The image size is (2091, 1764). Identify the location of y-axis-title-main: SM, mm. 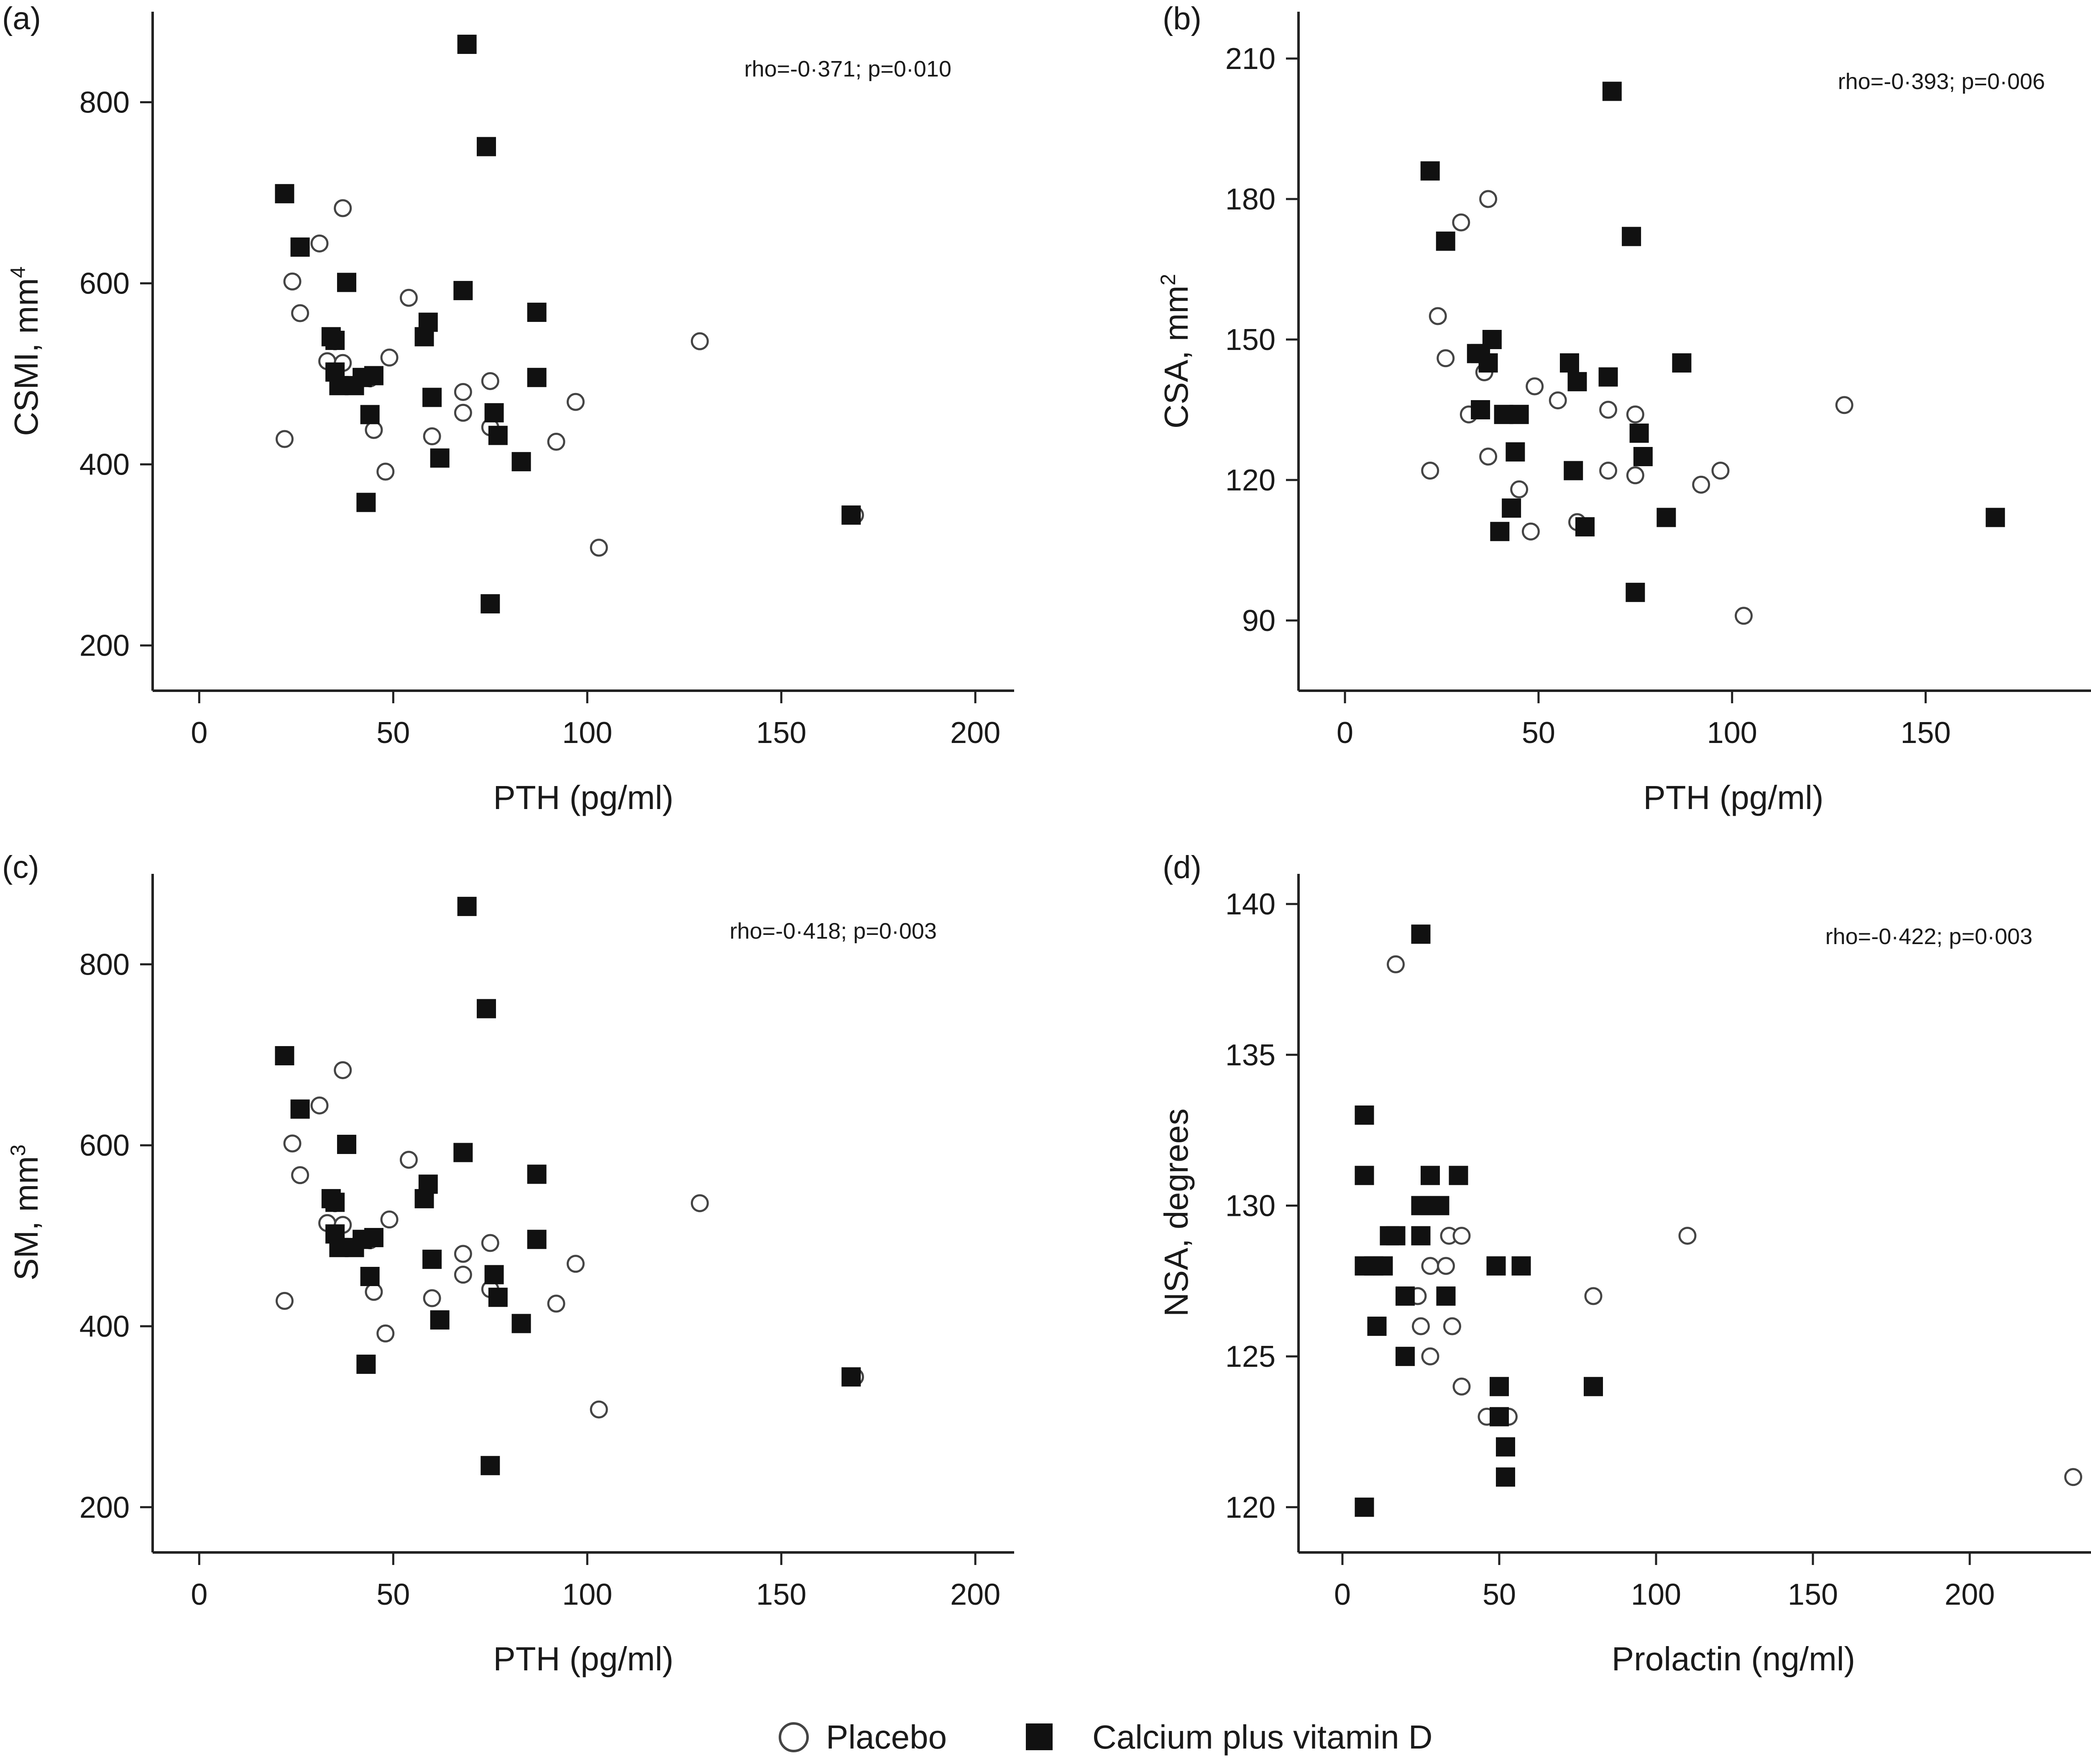
(26, 1219).